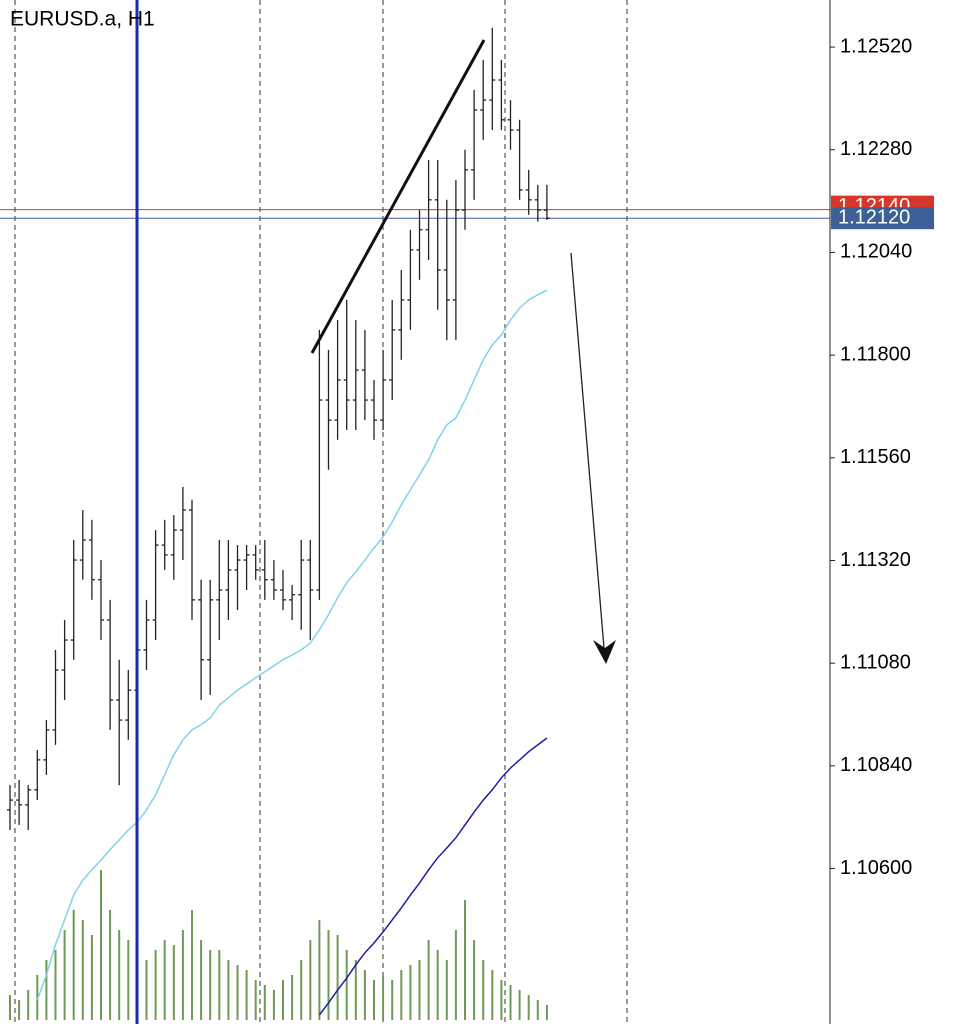 This screenshot has width=955, height=1024. I want to click on y-tick-label: 1.12040, so click(876, 252).